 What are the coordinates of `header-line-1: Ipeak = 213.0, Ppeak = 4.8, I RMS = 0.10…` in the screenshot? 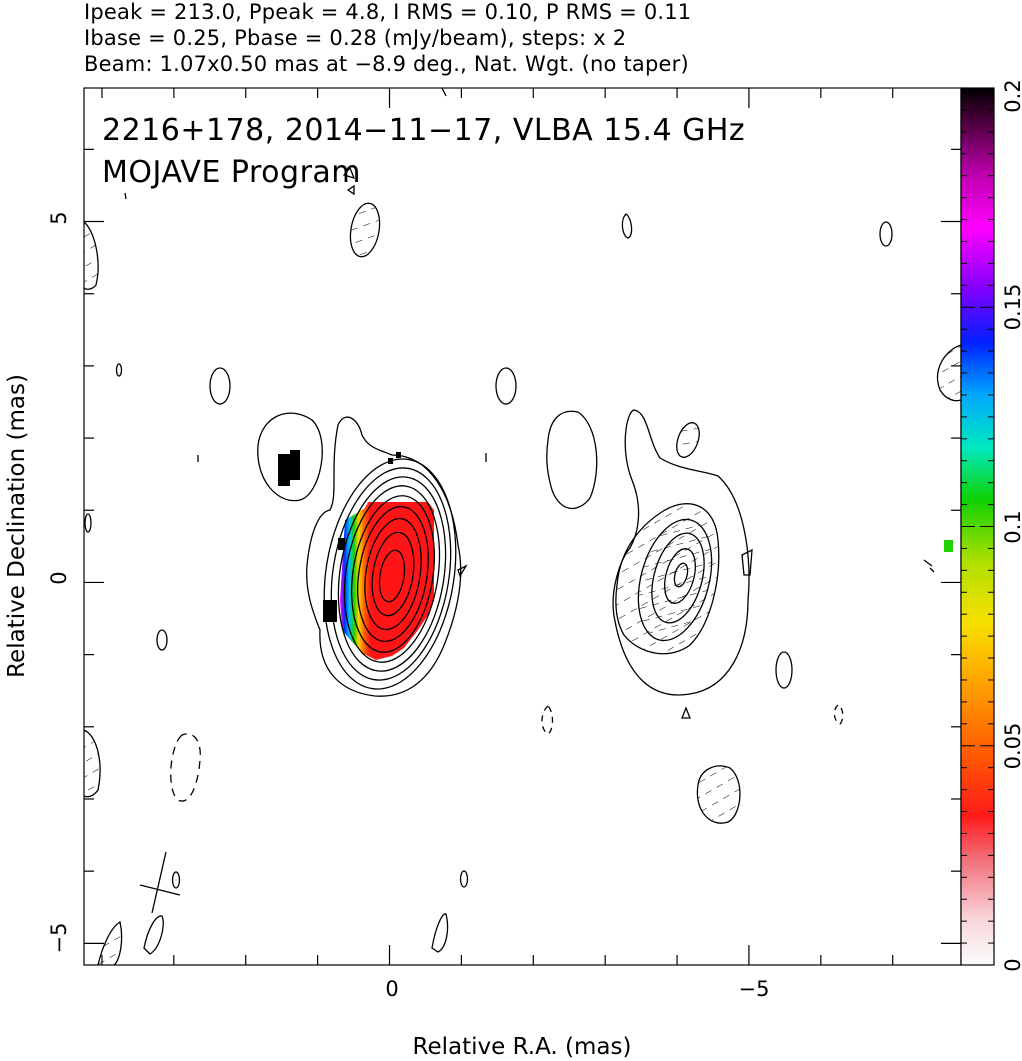 It's located at (388, 12).